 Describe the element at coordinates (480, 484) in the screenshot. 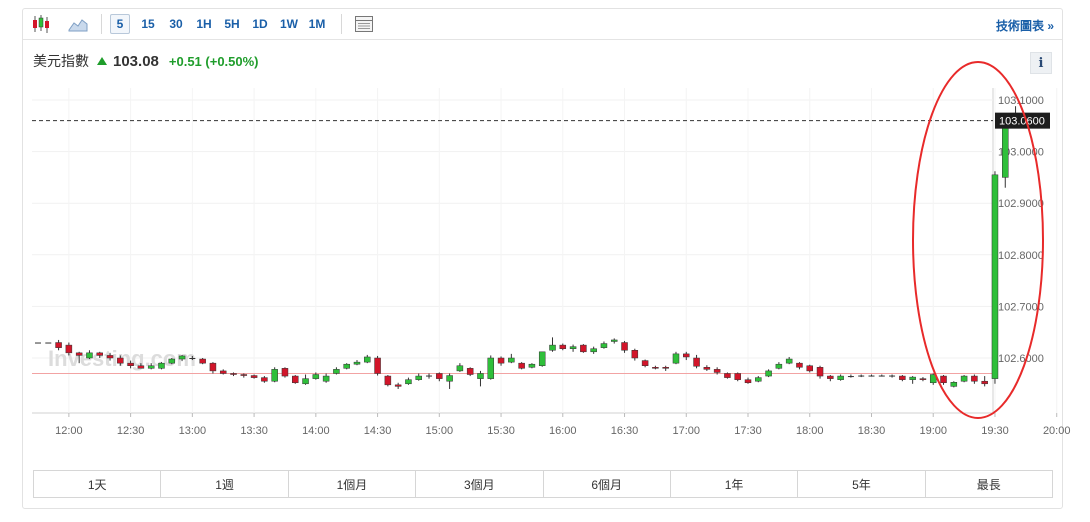

I see `period-3: 3個月` at that location.